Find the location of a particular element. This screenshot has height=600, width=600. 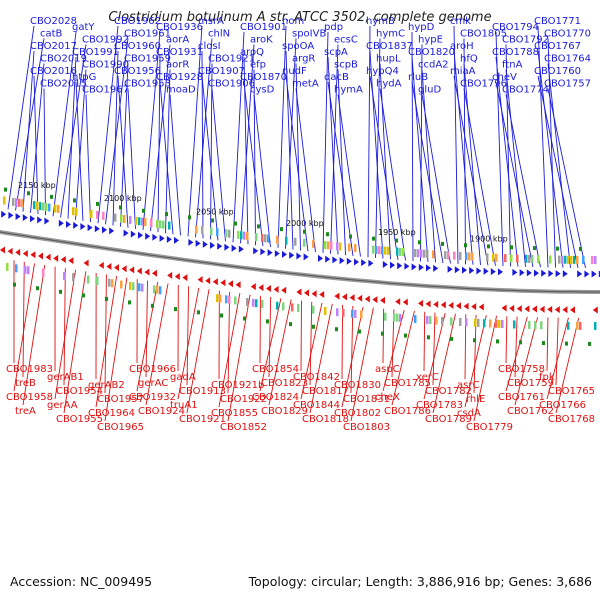

reverse-gene-label: CBO1854 is located at coordinates (275, 369).